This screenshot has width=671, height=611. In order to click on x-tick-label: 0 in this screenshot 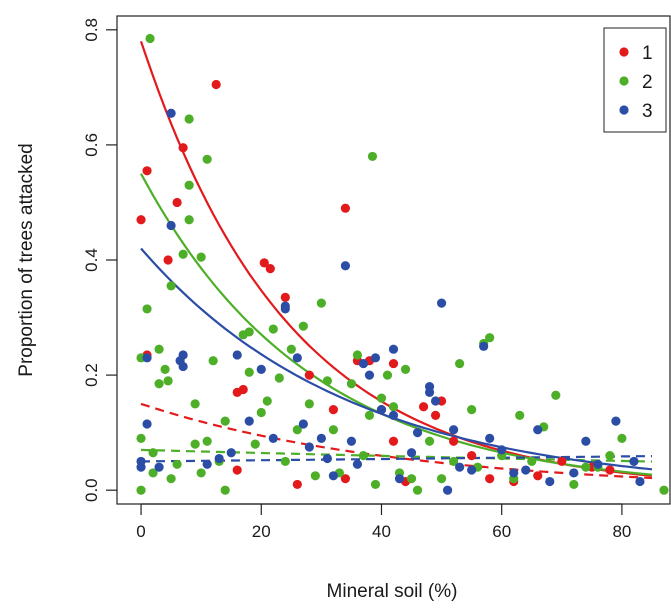, I will do `click(140, 531)`.